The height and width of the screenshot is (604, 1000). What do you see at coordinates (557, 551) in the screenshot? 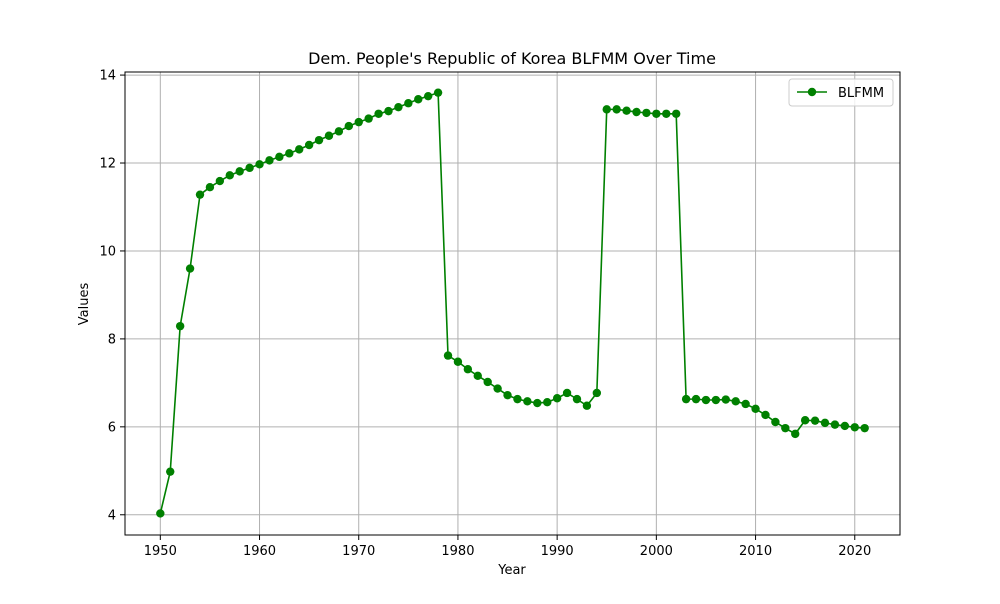
I see `x-tick-label: 1990` at bounding box center [557, 551].